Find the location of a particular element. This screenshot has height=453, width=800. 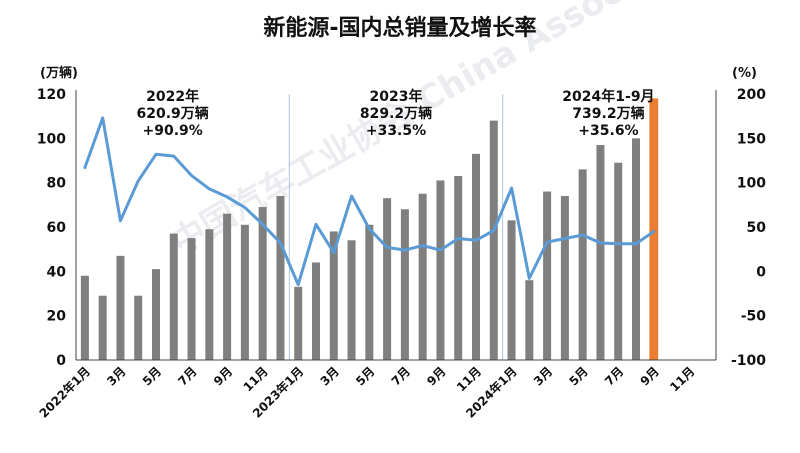

y-left-tick-label: 0 is located at coordinates (61, 361).